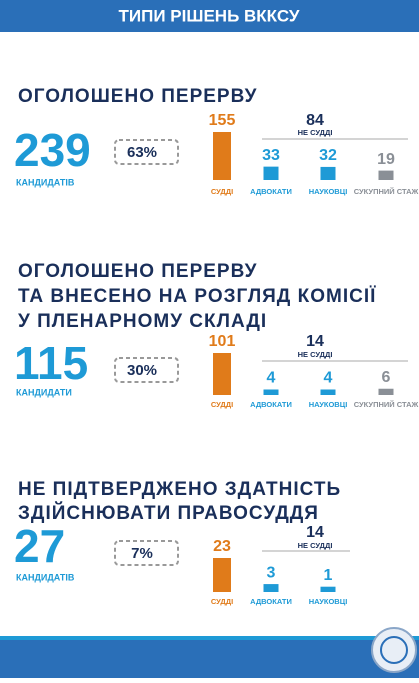 Image resolution: width=419 pixels, height=683 pixels. What do you see at coordinates (222, 341) in the screenshot?
I see `bar-value: 101` at bounding box center [222, 341].